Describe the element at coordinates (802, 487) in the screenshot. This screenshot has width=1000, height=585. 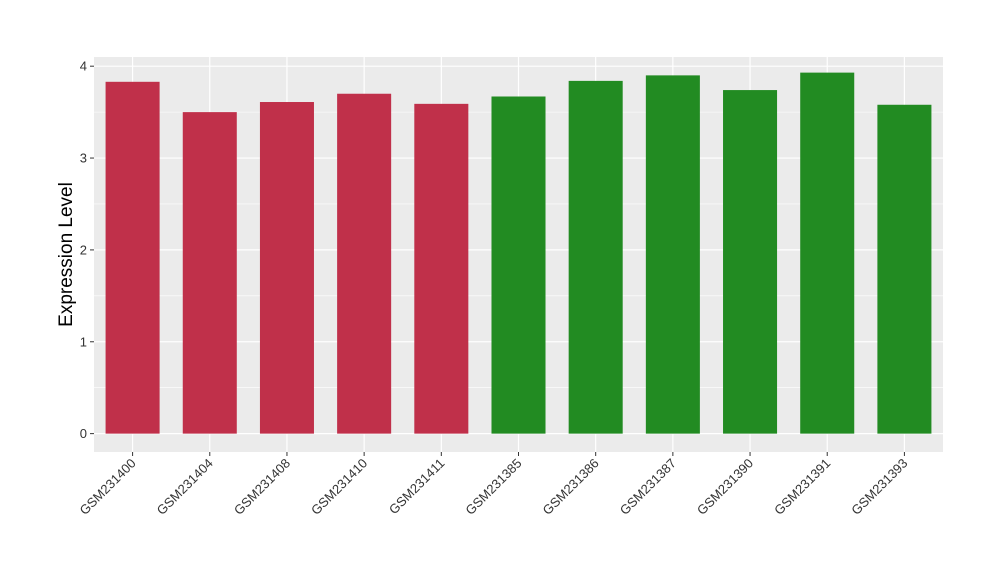
I see `x-tick-label: GSM231391` at that location.